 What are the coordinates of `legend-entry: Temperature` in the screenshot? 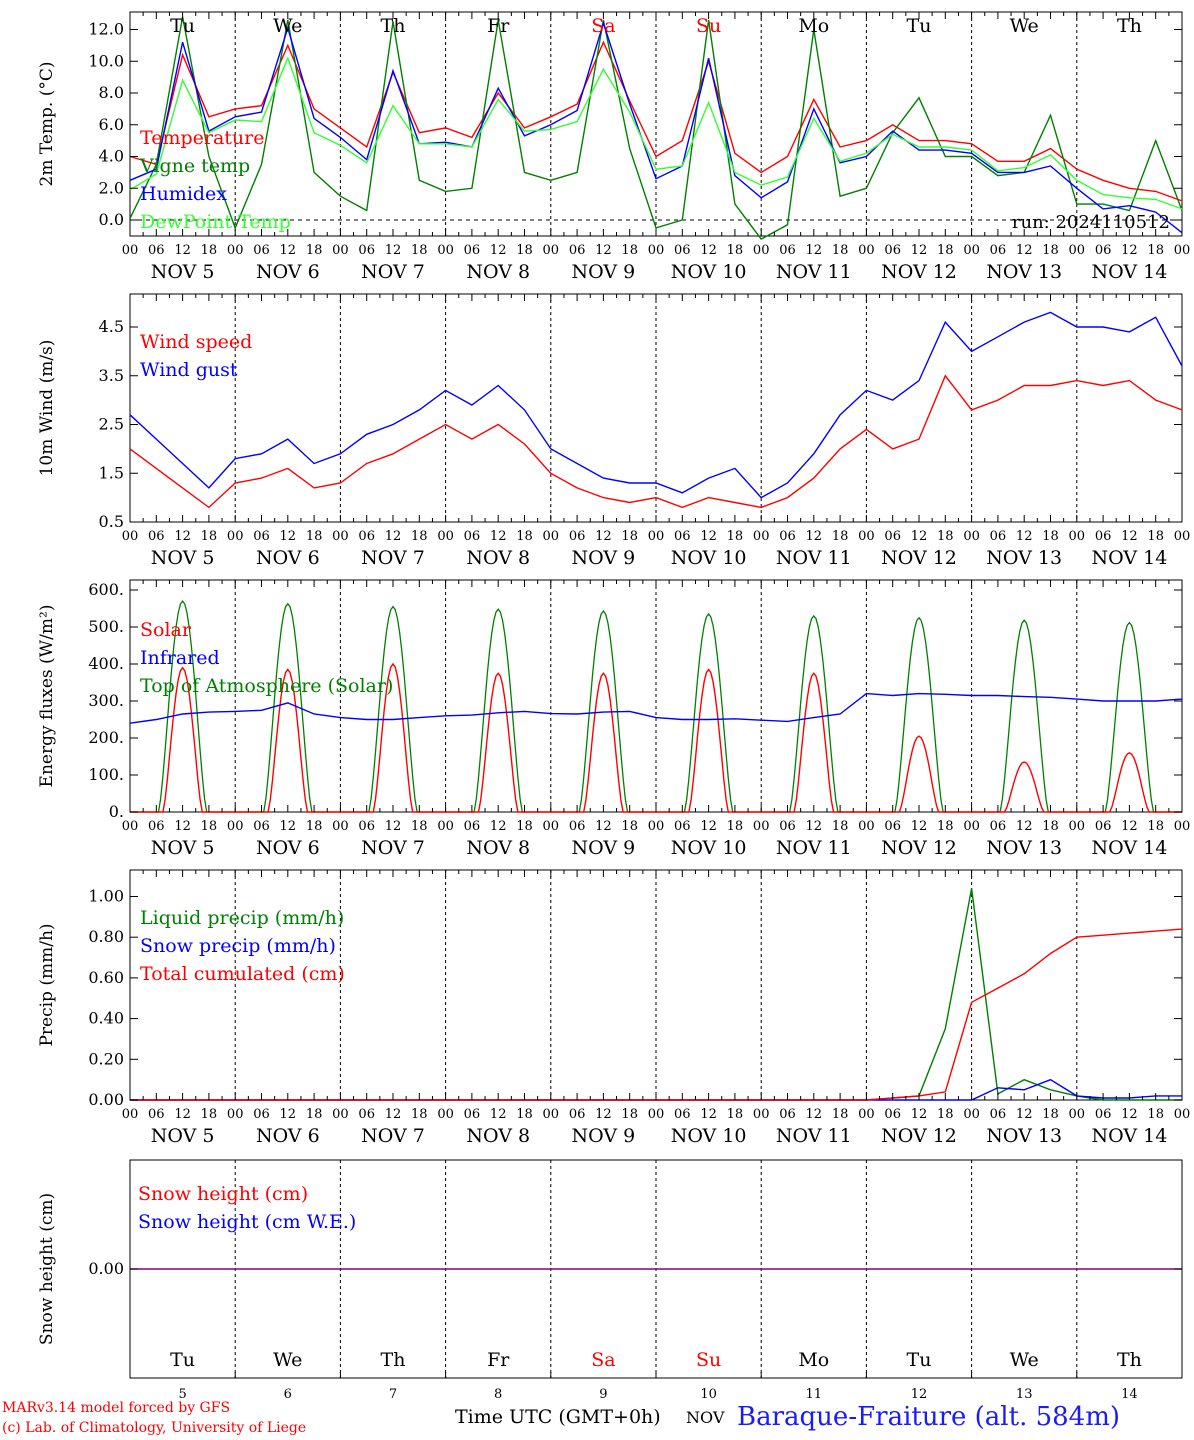 It's located at (202, 138).